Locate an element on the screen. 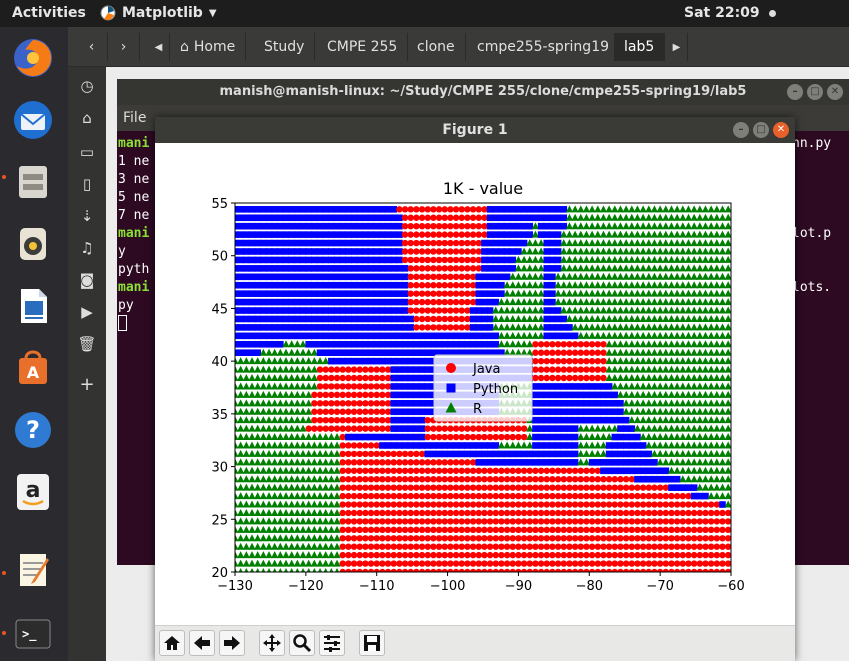 The height and width of the screenshot is (661, 849). firefox-icon is located at coordinates (33, 58).